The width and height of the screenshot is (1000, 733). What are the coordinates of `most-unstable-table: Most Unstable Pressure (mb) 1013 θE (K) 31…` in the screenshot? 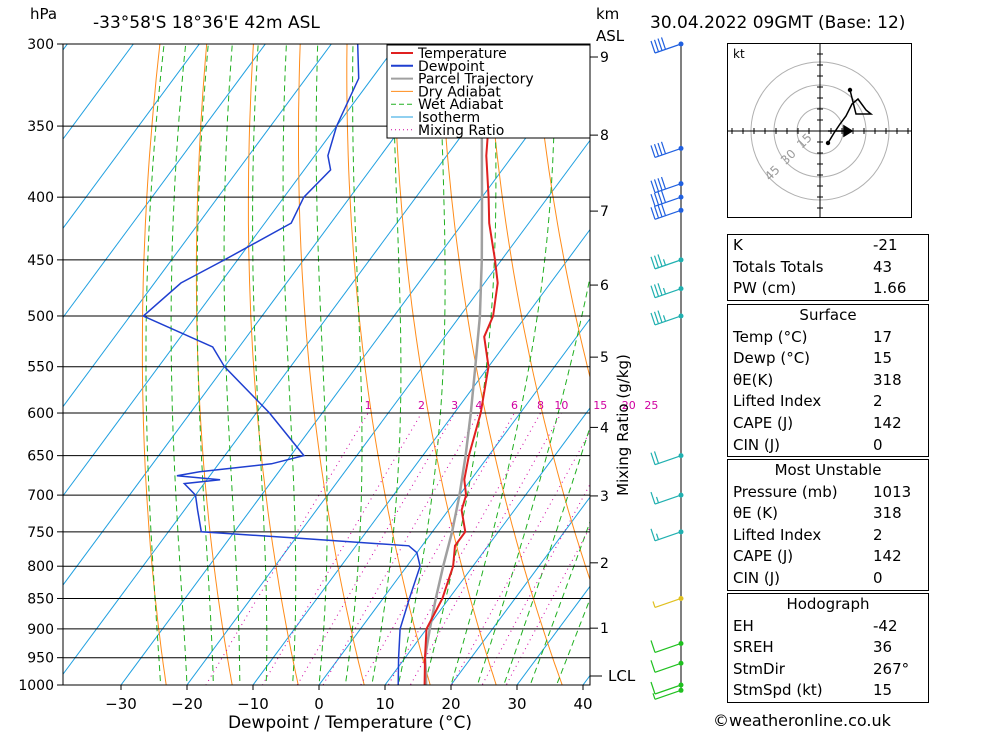 It's located at (828, 525).